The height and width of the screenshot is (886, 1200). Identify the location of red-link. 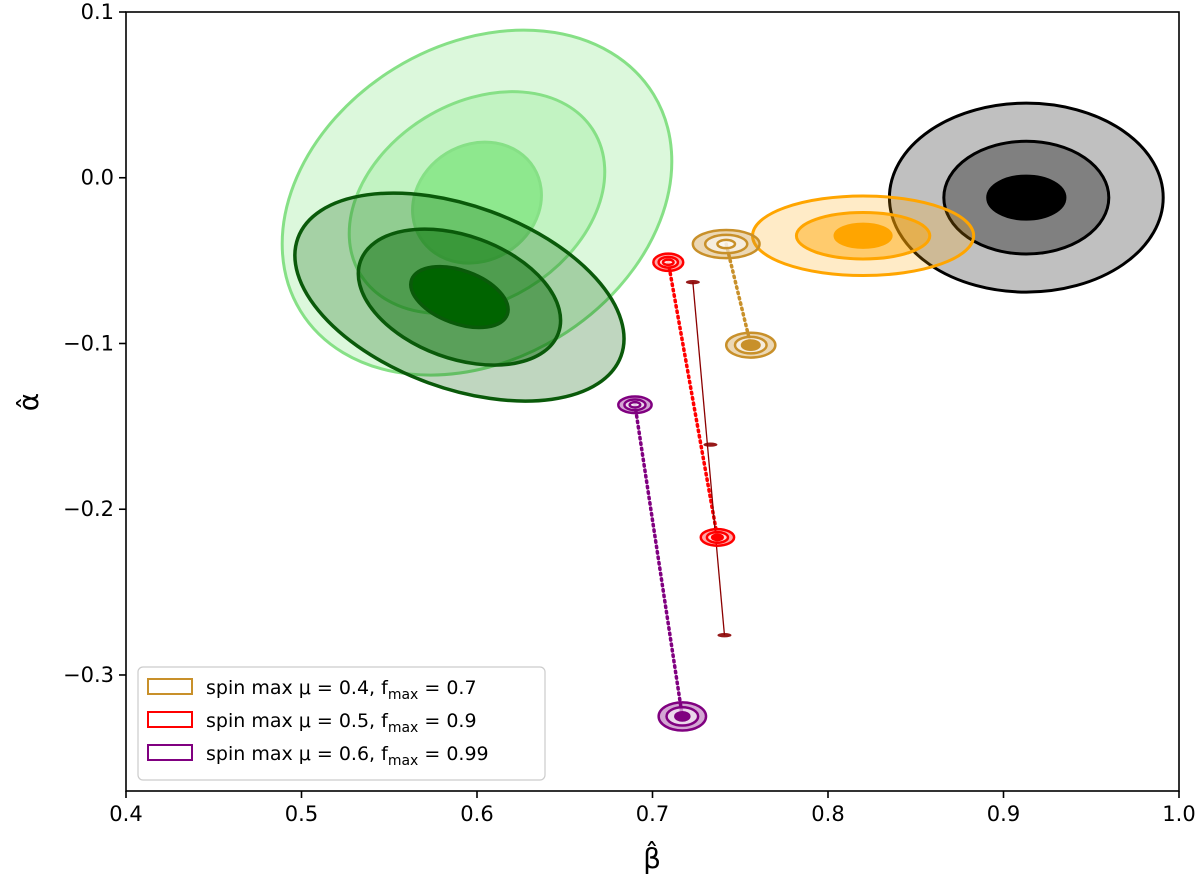
(693, 400).